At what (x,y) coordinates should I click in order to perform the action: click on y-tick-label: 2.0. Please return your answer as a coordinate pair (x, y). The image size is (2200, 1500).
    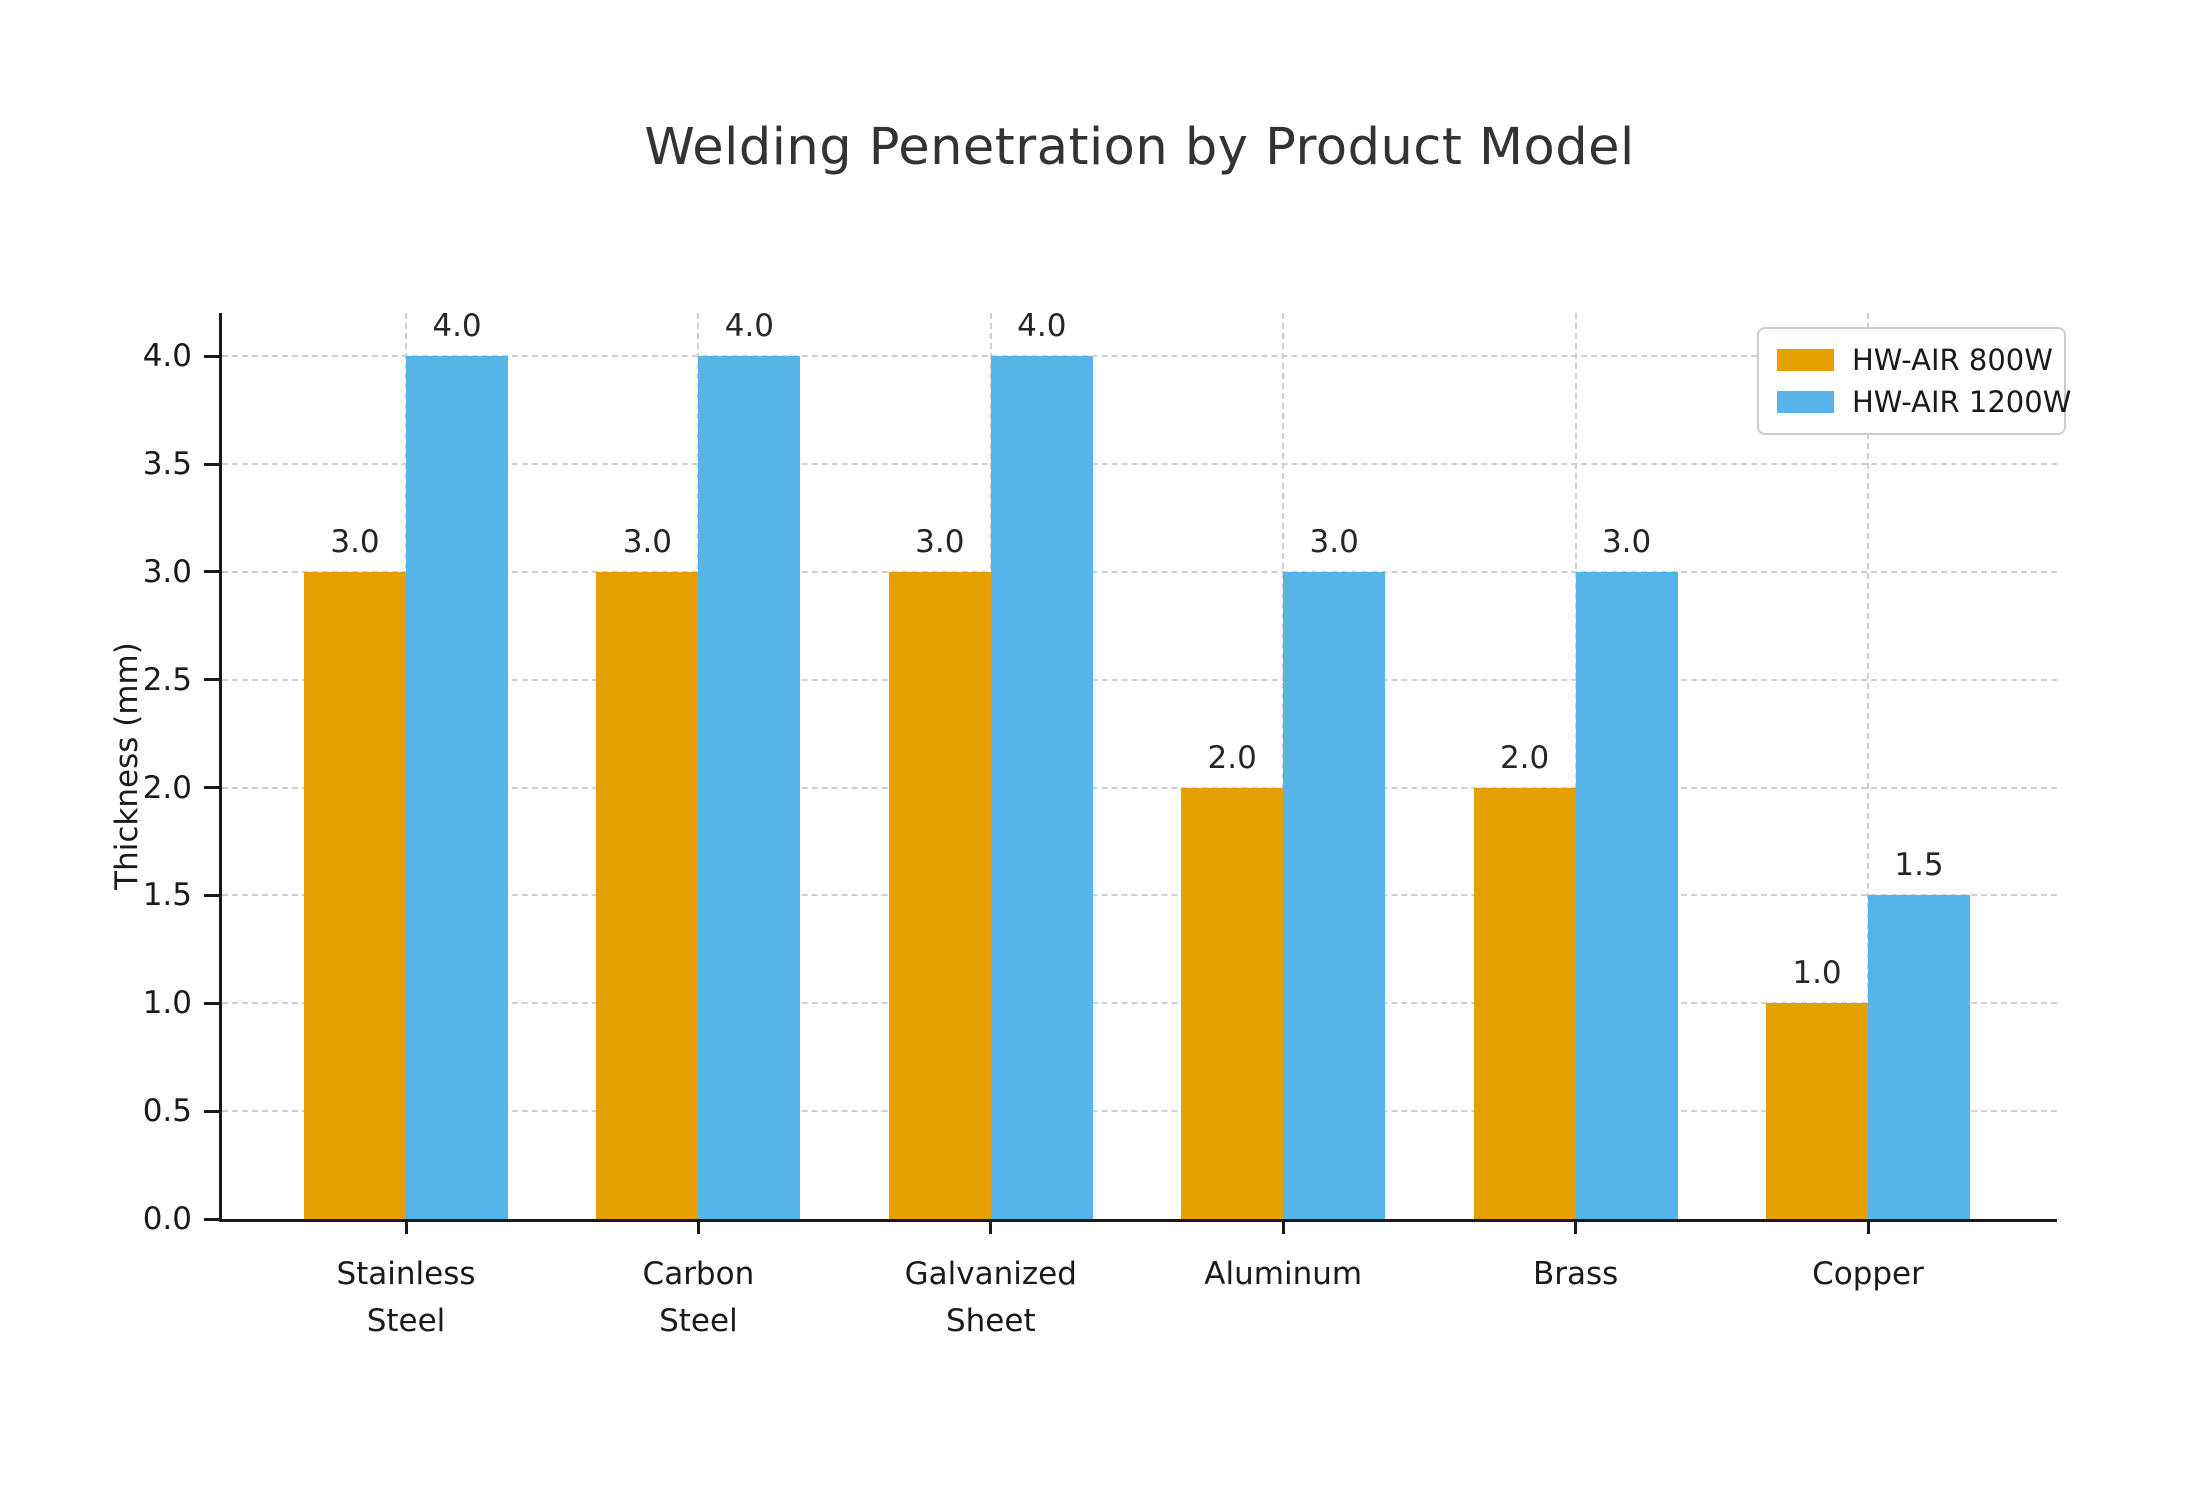
    Looking at the image, I should click on (167, 787).